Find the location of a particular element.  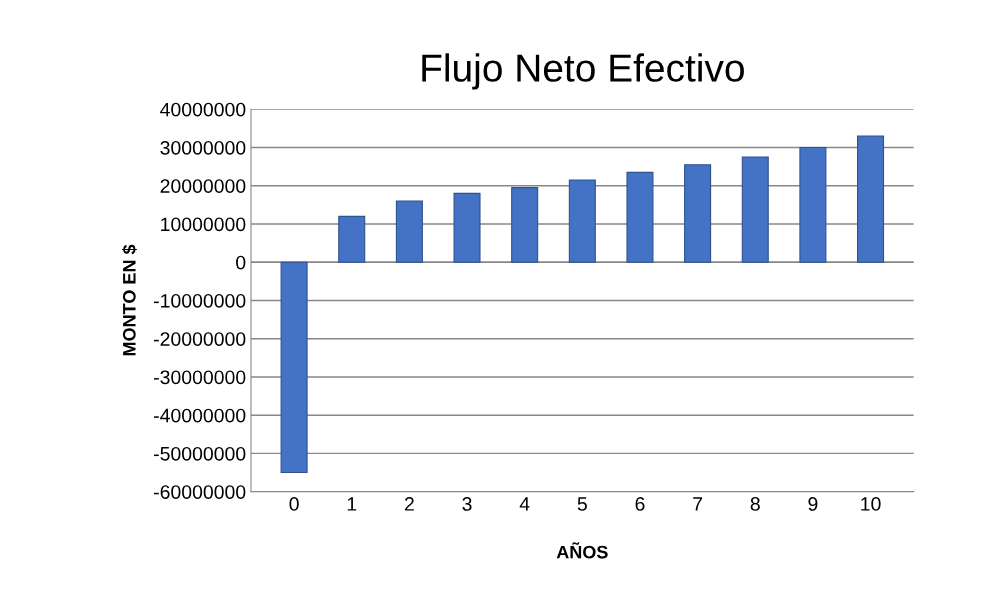

x-tick-label: 2 is located at coordinates (409, 504).